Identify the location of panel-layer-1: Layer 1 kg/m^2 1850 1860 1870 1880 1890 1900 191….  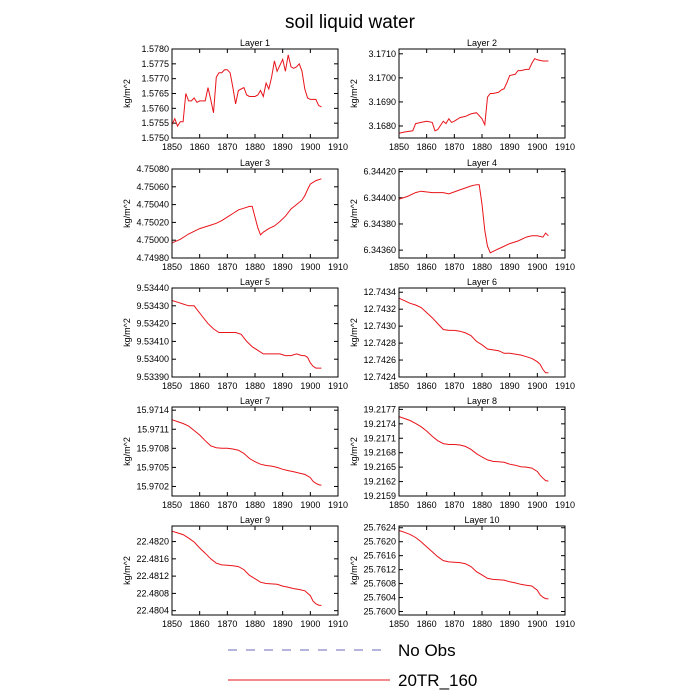
(235, 95).